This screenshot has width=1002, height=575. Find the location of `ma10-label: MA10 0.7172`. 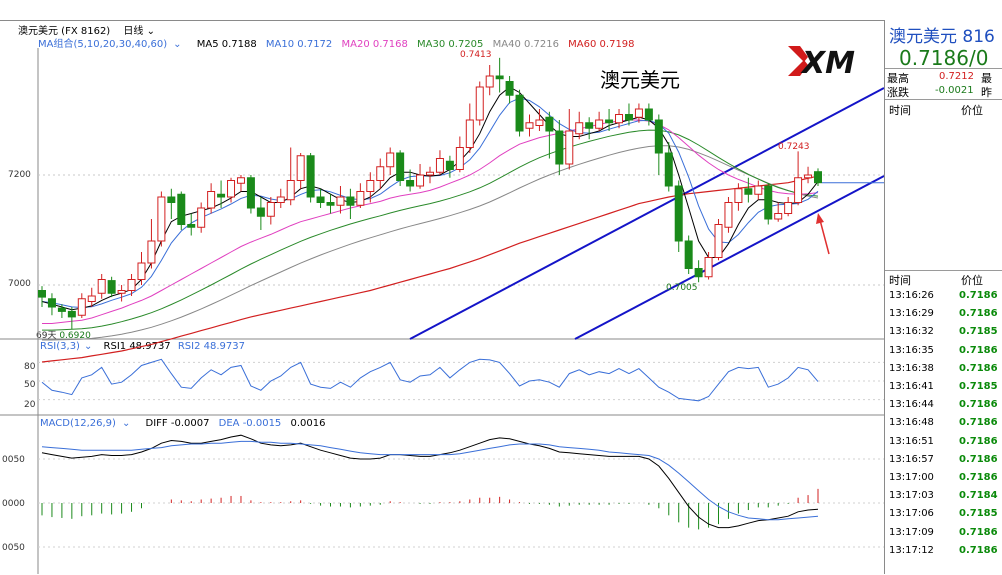

ma10-label: MA10 0.7172 is located at coordinates (299, 44).